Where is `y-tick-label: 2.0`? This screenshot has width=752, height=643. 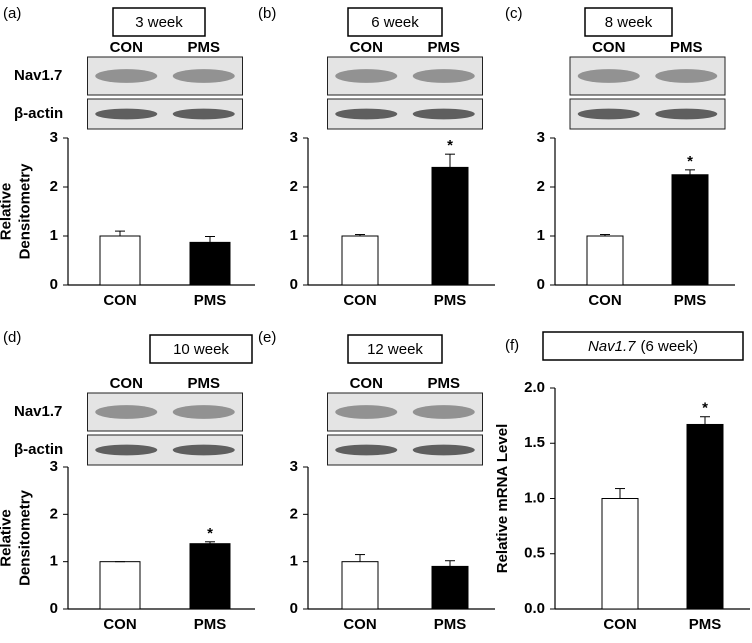
y-tick-label: 2.0 is located at coordinates (534, 387).